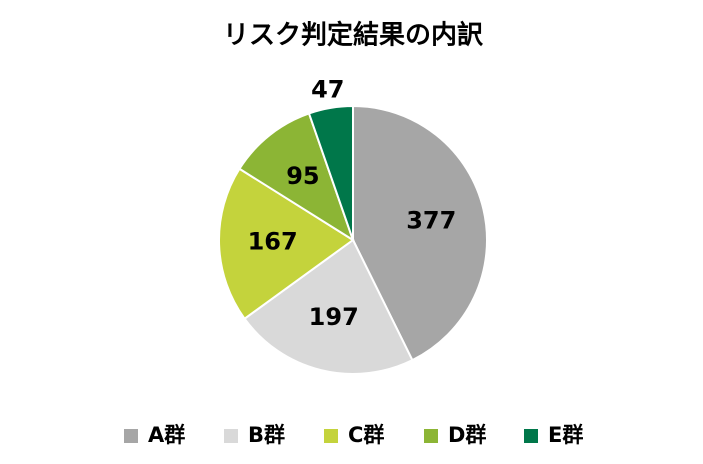 The height and width of the screenshot is (464, 703). What do you see at coordinates (266, 435) in the screenshot?
I see `legend-label: B群` at bounding box center [266, 435].